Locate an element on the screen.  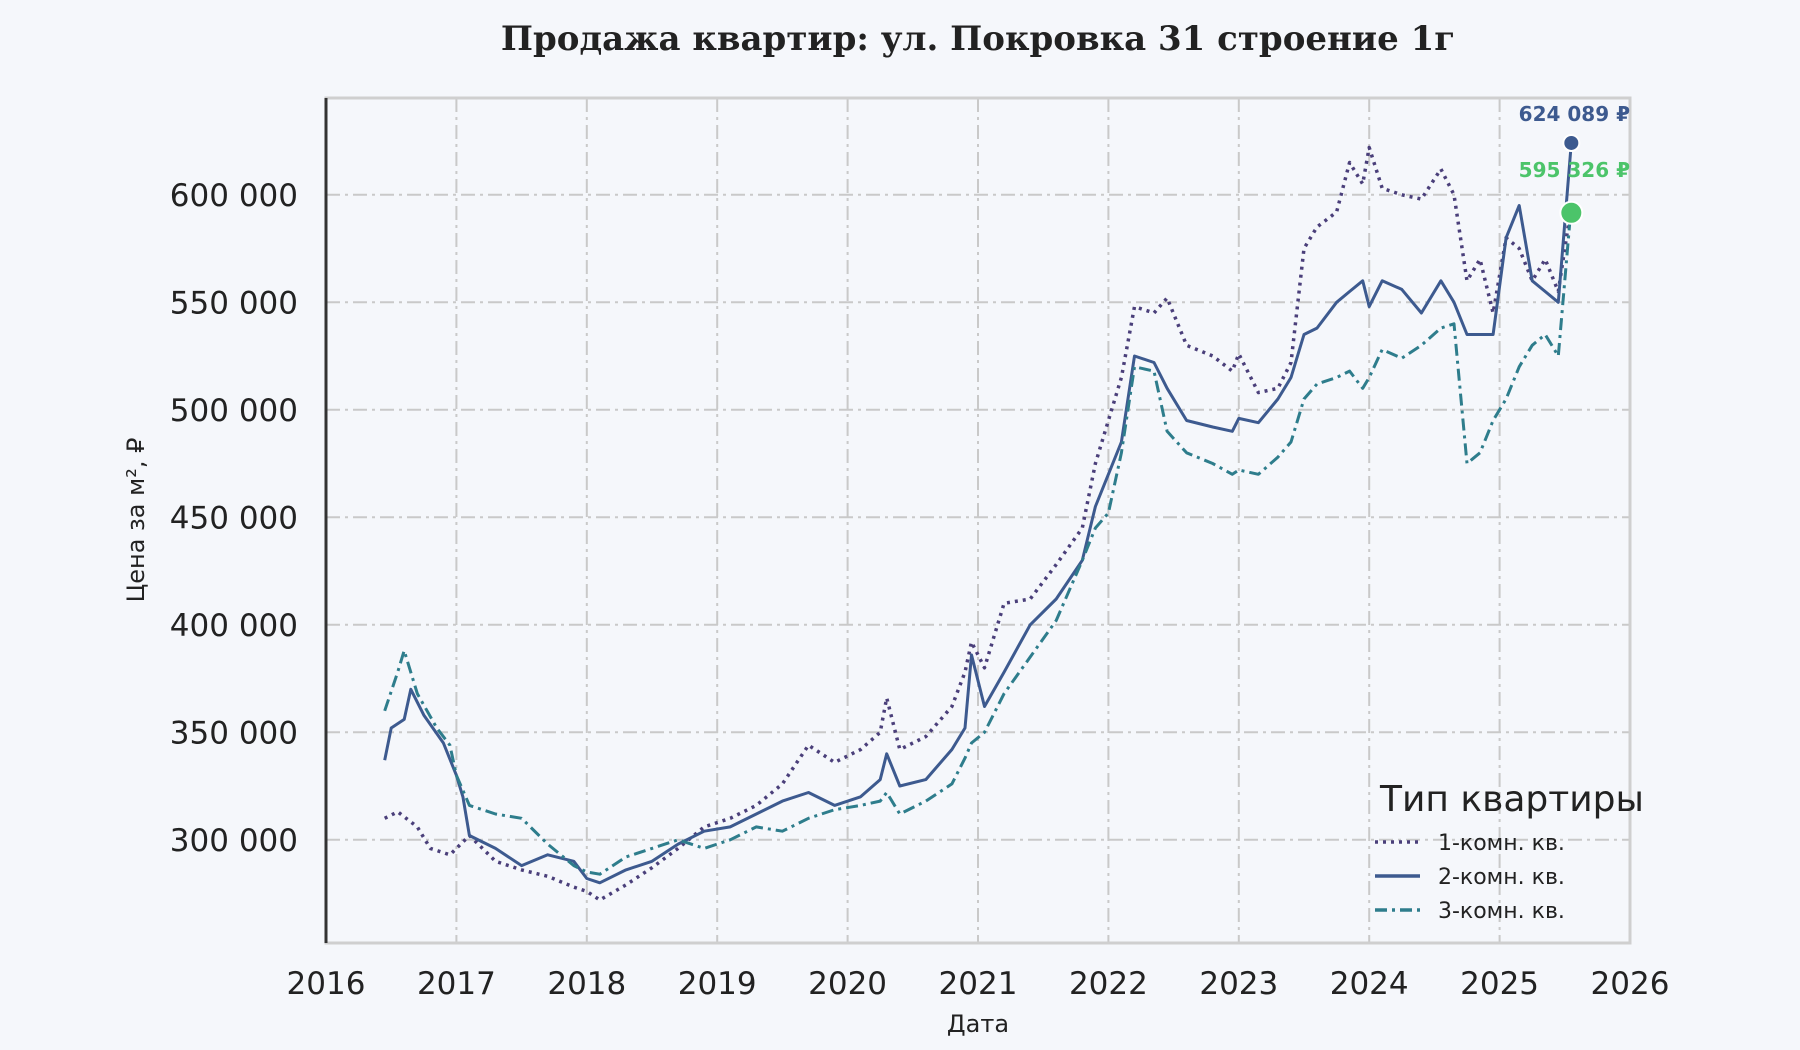
legend-label: 3-комн. кв. is located at coordinates (1501, 911).